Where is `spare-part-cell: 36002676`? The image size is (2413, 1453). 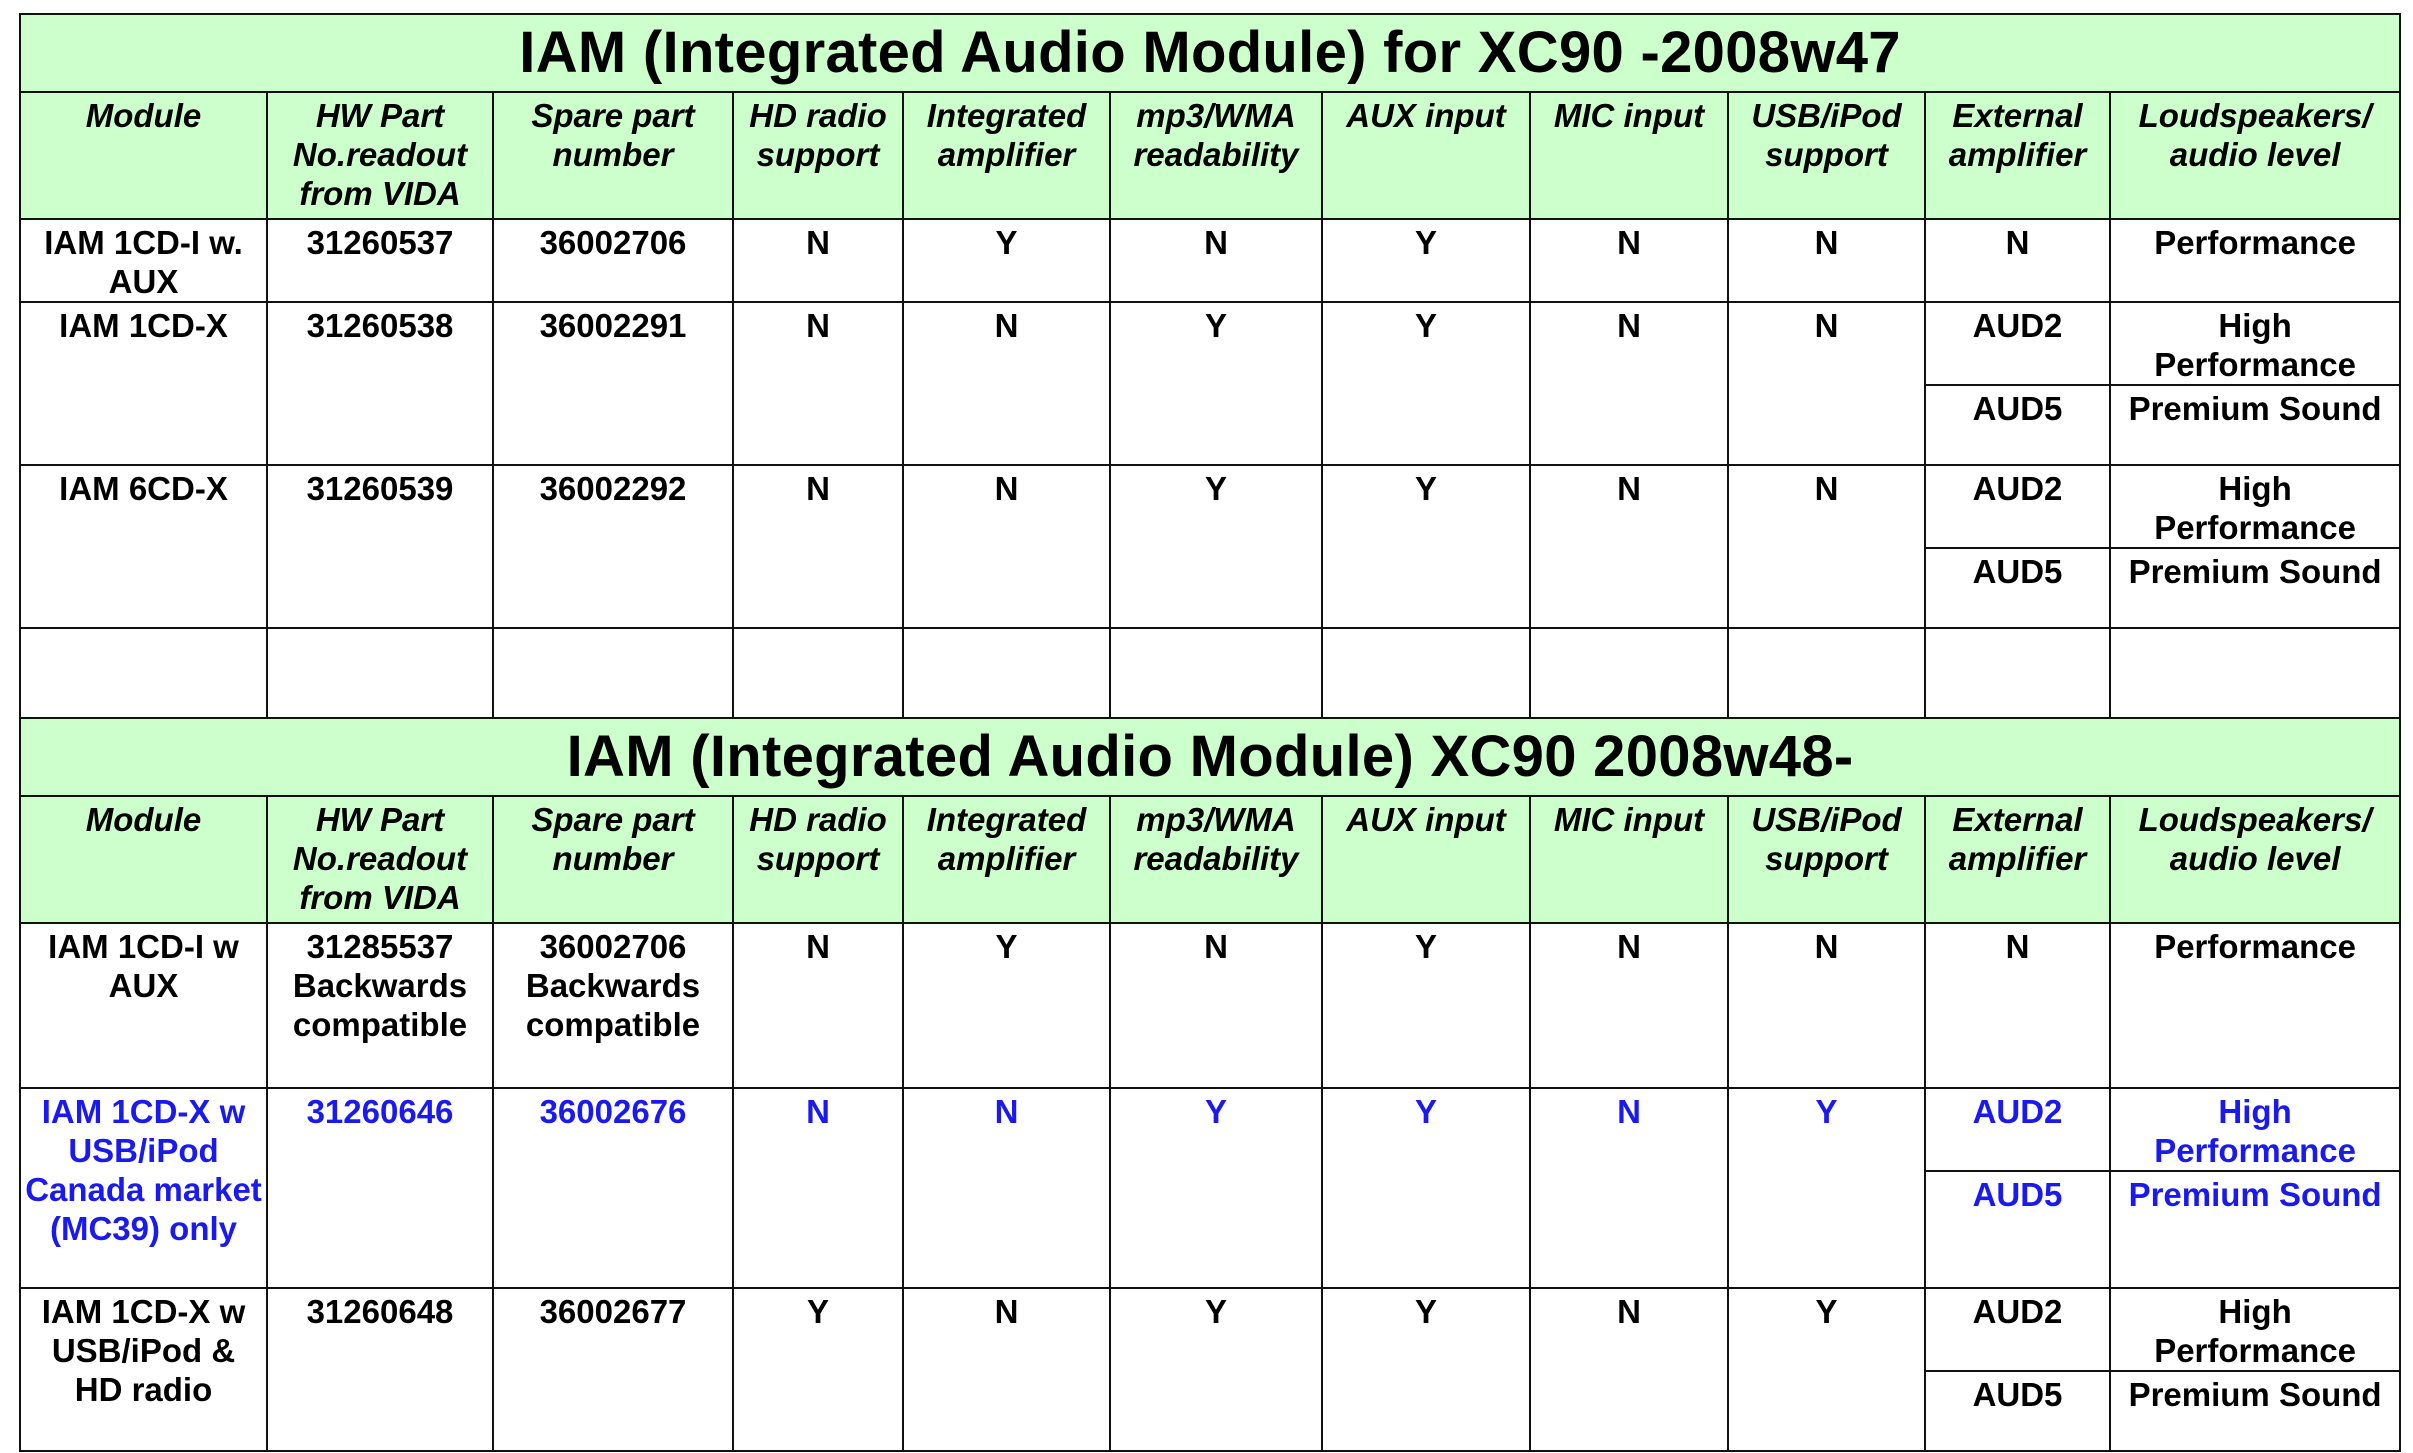
spare-part-cell: 36002676 is located at coordinates (613, 1188).